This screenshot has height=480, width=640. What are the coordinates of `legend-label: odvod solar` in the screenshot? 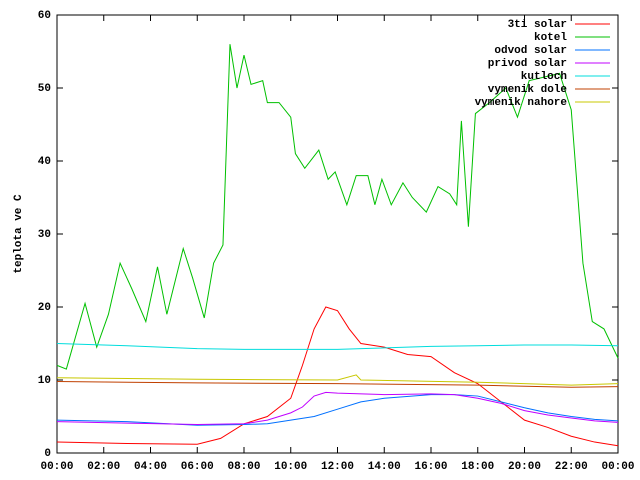 It's located at (530, 51).